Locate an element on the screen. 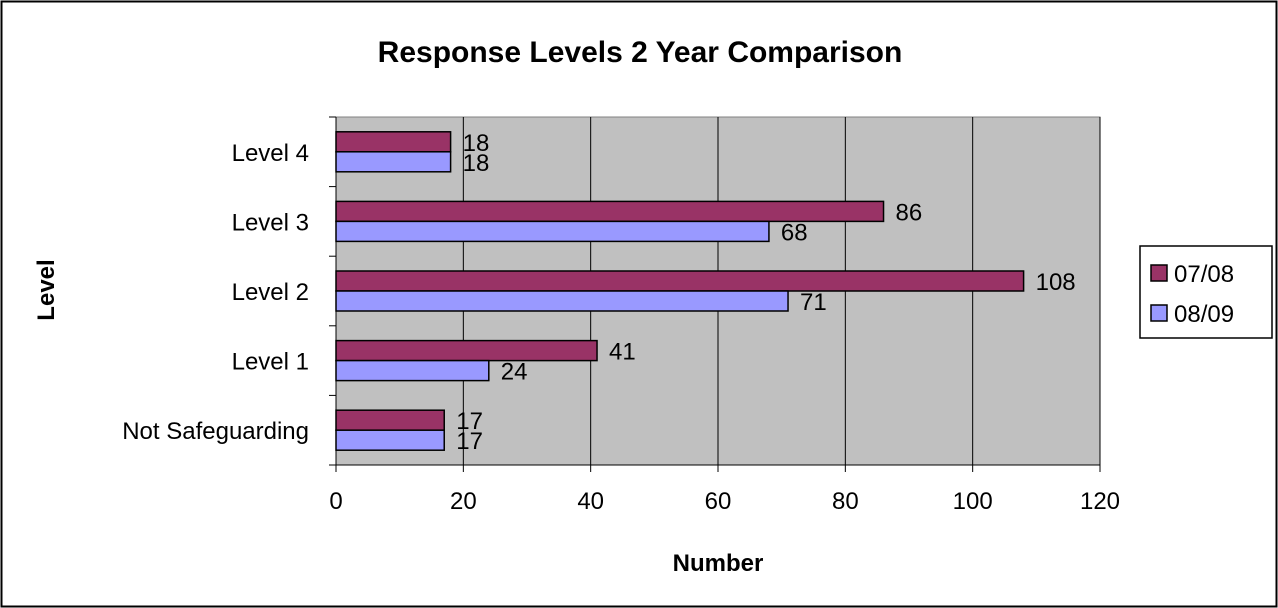 This screenshot has height=608, width=1278. y-tick-label: Level 1 is located at coordinates (270, 362).